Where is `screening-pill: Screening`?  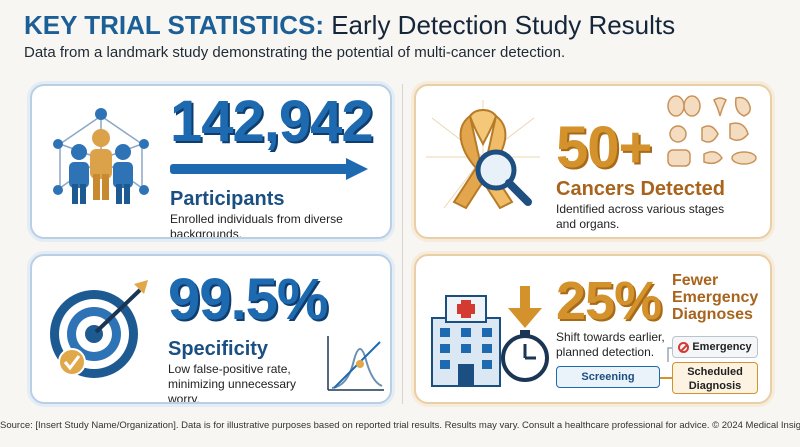 screening-pill: Screening is located at coordinates (608, 377).